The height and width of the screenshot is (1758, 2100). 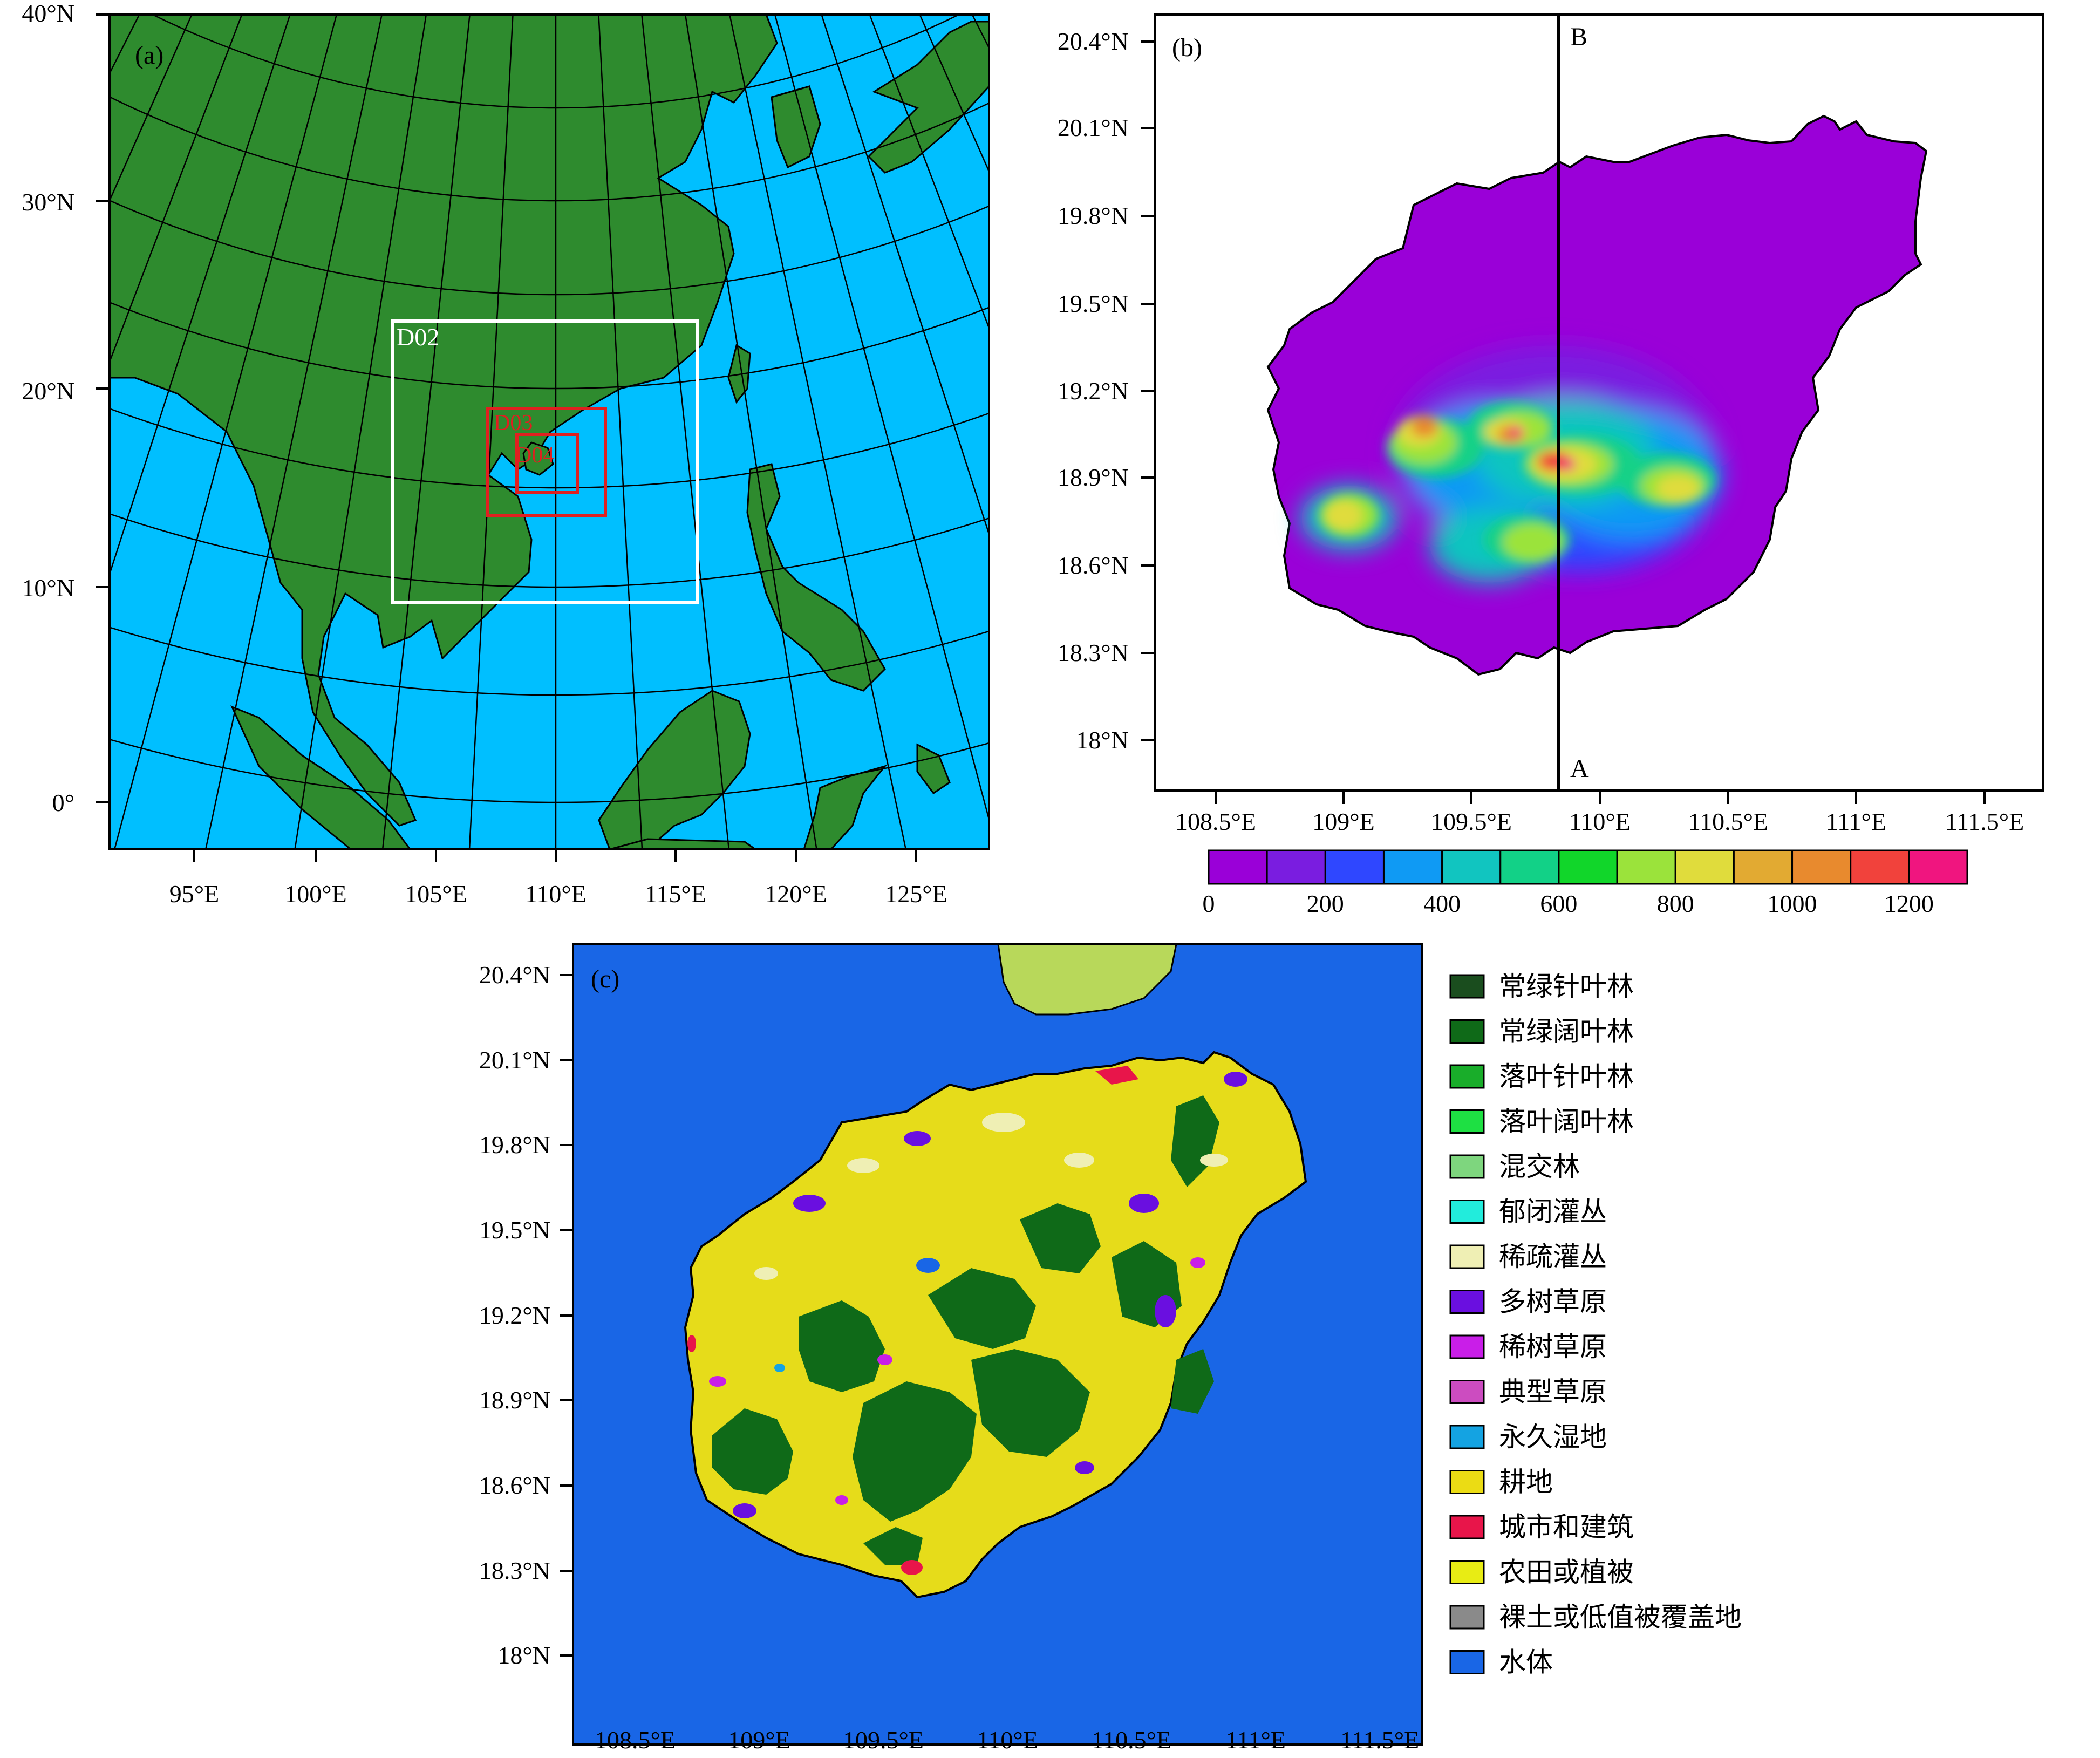 I want to click on panel-b-lat-ticks, so click(x=1148, y=390).